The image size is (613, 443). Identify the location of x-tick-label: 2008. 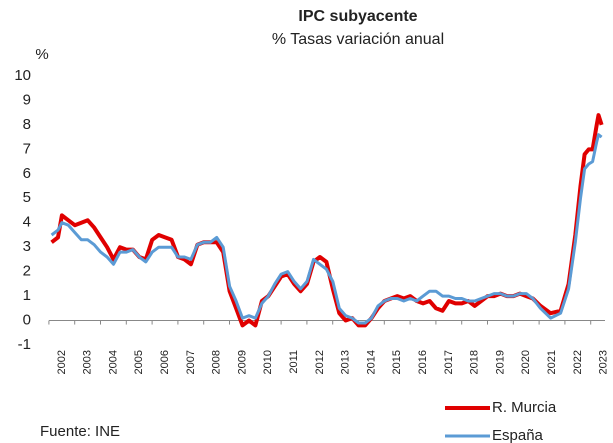
(217, 362).